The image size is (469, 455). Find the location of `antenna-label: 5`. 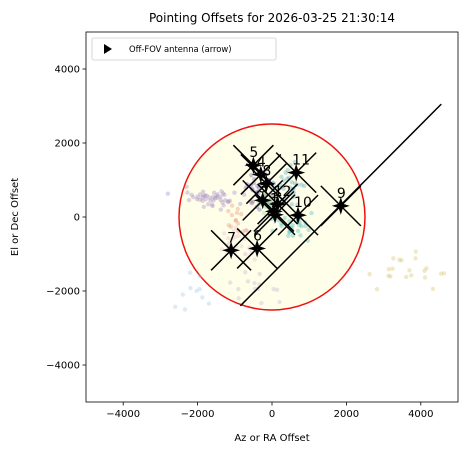

antenna-label: 5 is located at coordinates (253, 153).